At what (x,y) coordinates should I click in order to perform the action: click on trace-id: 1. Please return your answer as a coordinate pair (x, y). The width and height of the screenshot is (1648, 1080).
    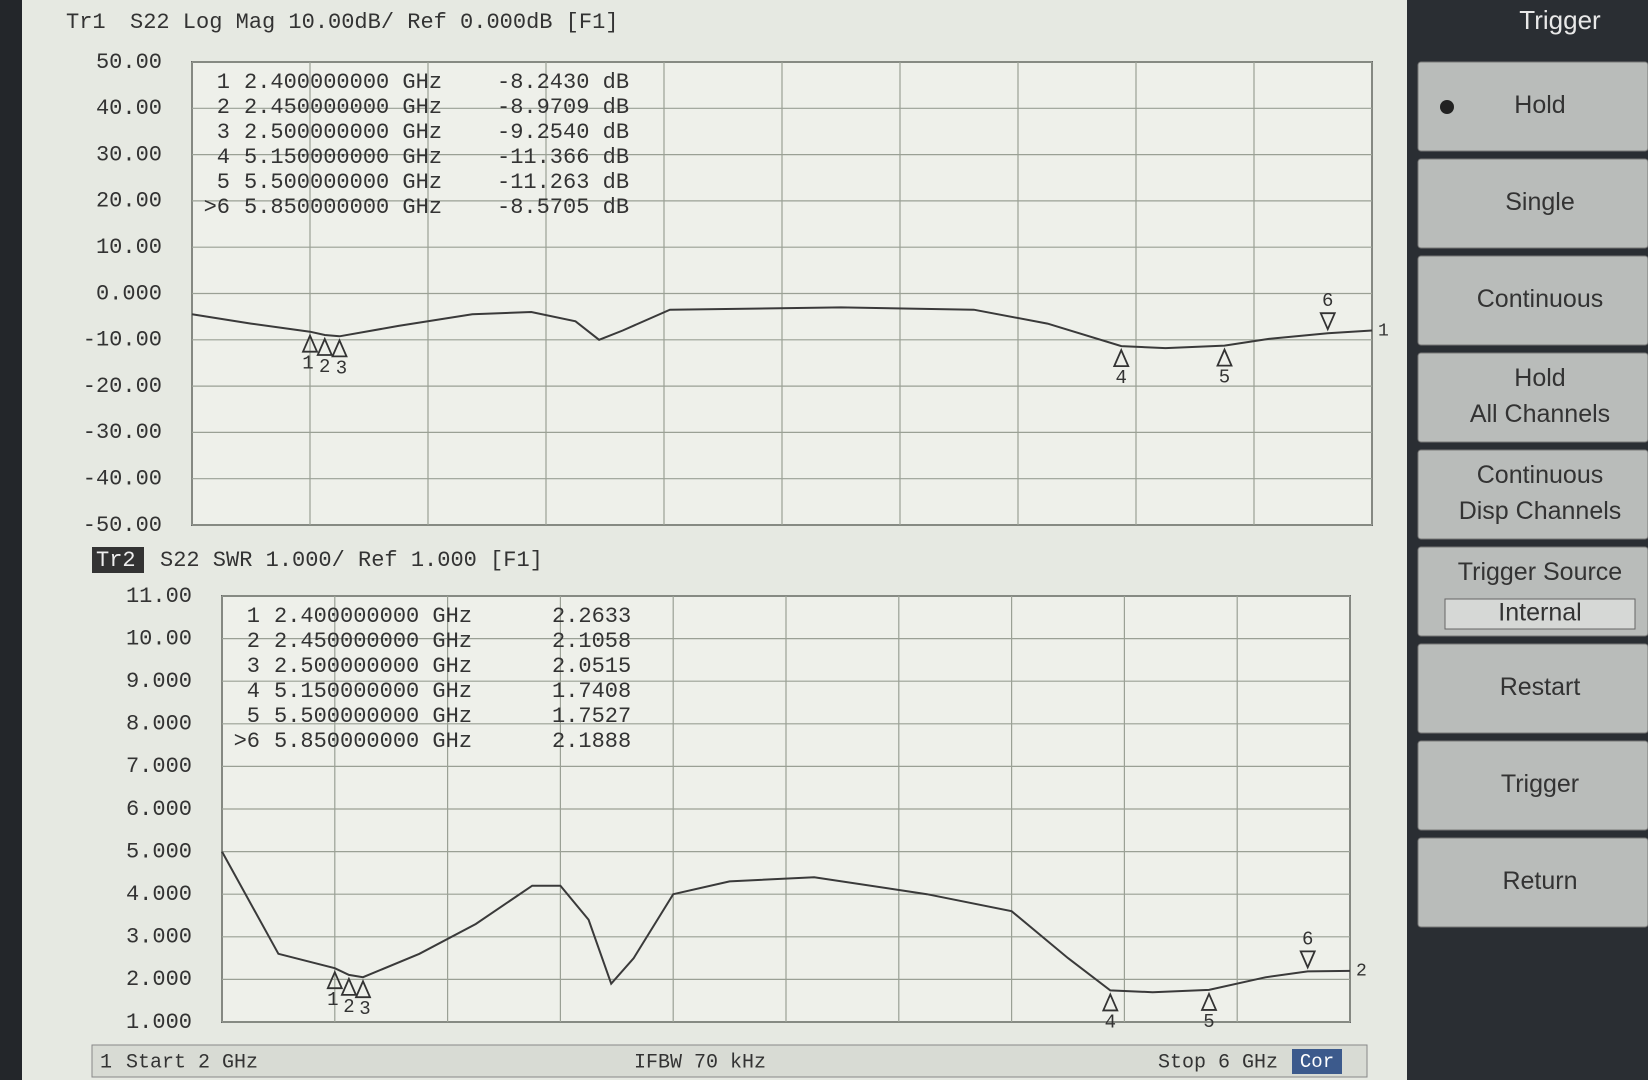
    Looking at the image, I should click on (1383, 331).